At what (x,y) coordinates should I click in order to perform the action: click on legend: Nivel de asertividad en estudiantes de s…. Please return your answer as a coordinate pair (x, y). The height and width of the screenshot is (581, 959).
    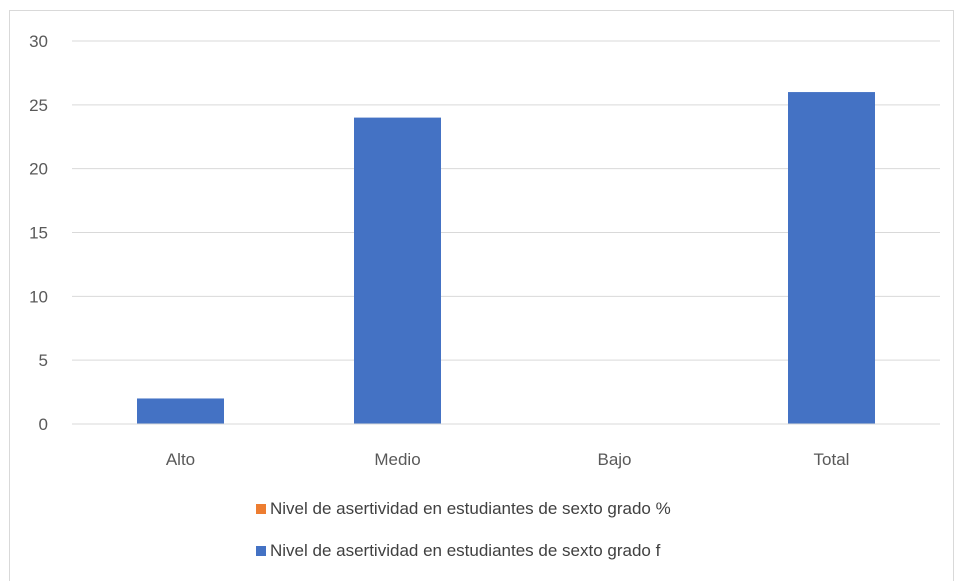
    Looking at the image, I should click on (463, 529).